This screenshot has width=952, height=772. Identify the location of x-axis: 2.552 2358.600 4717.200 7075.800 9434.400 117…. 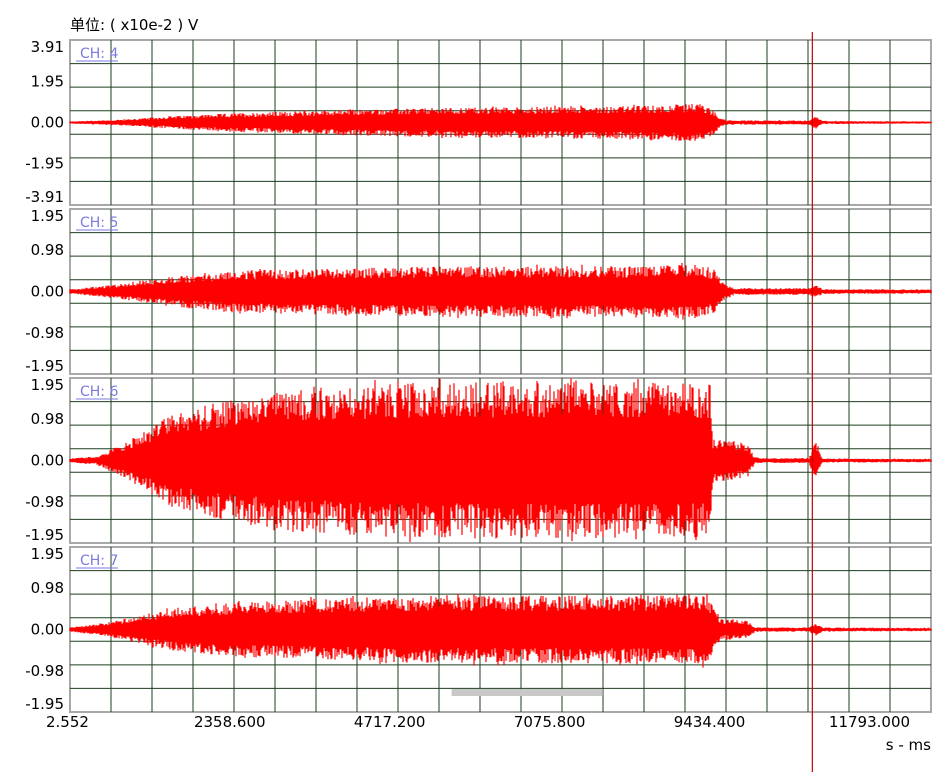
(478, 722).